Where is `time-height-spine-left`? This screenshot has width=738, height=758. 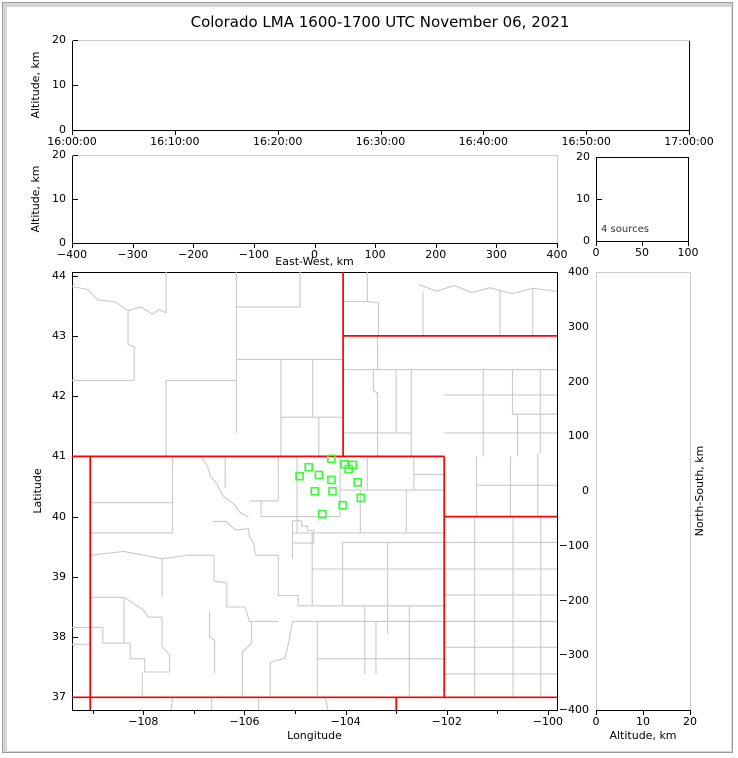
time-height-spine-left is located at coordinates (72, 85).